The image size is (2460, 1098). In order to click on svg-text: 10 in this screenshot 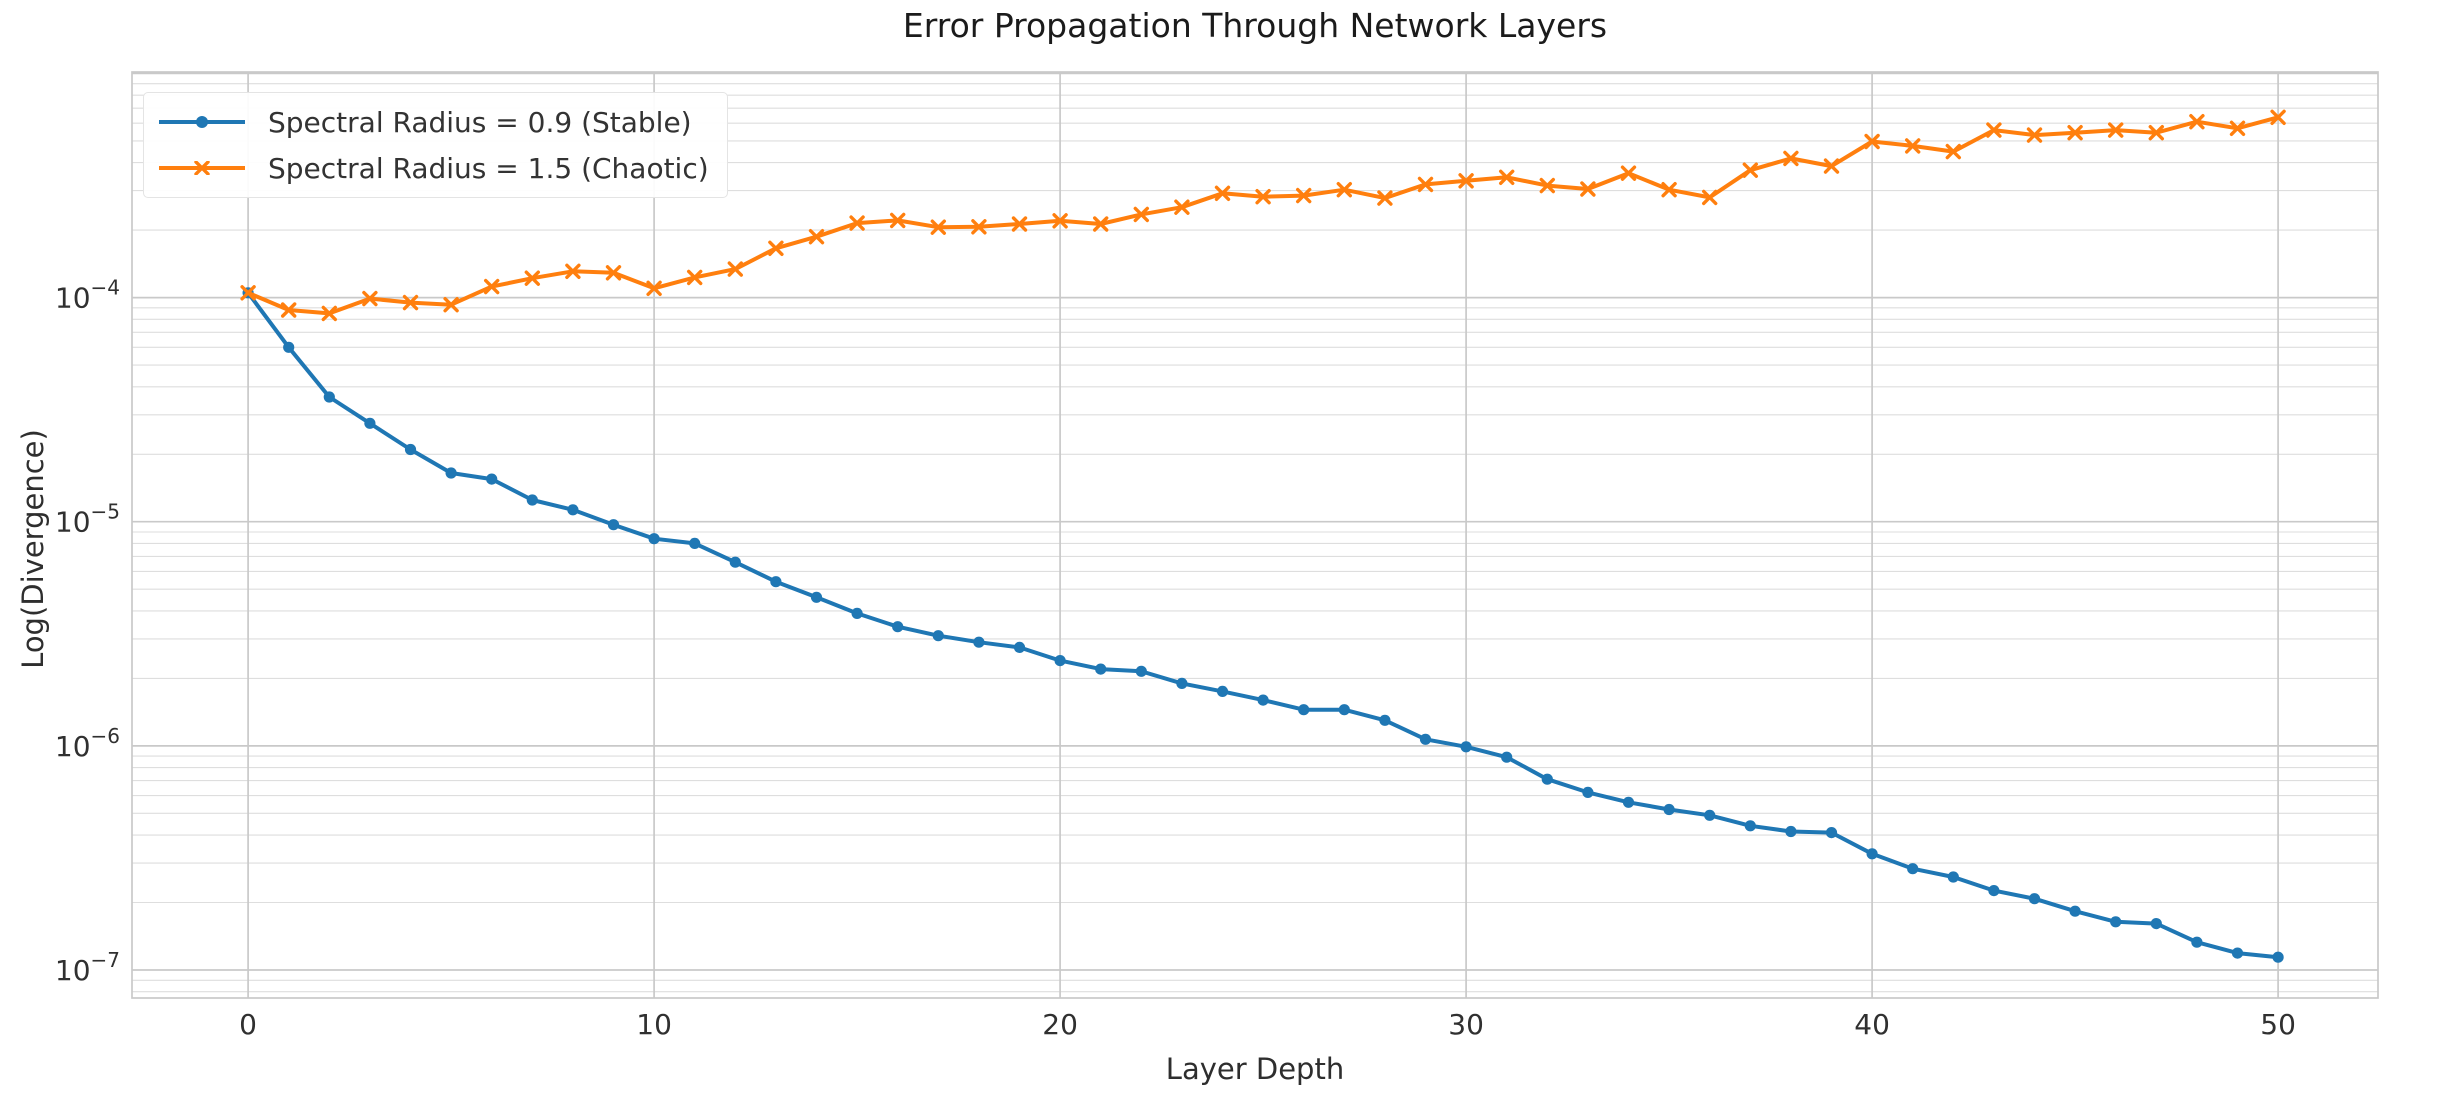, I will do `click(654, 1024)`.